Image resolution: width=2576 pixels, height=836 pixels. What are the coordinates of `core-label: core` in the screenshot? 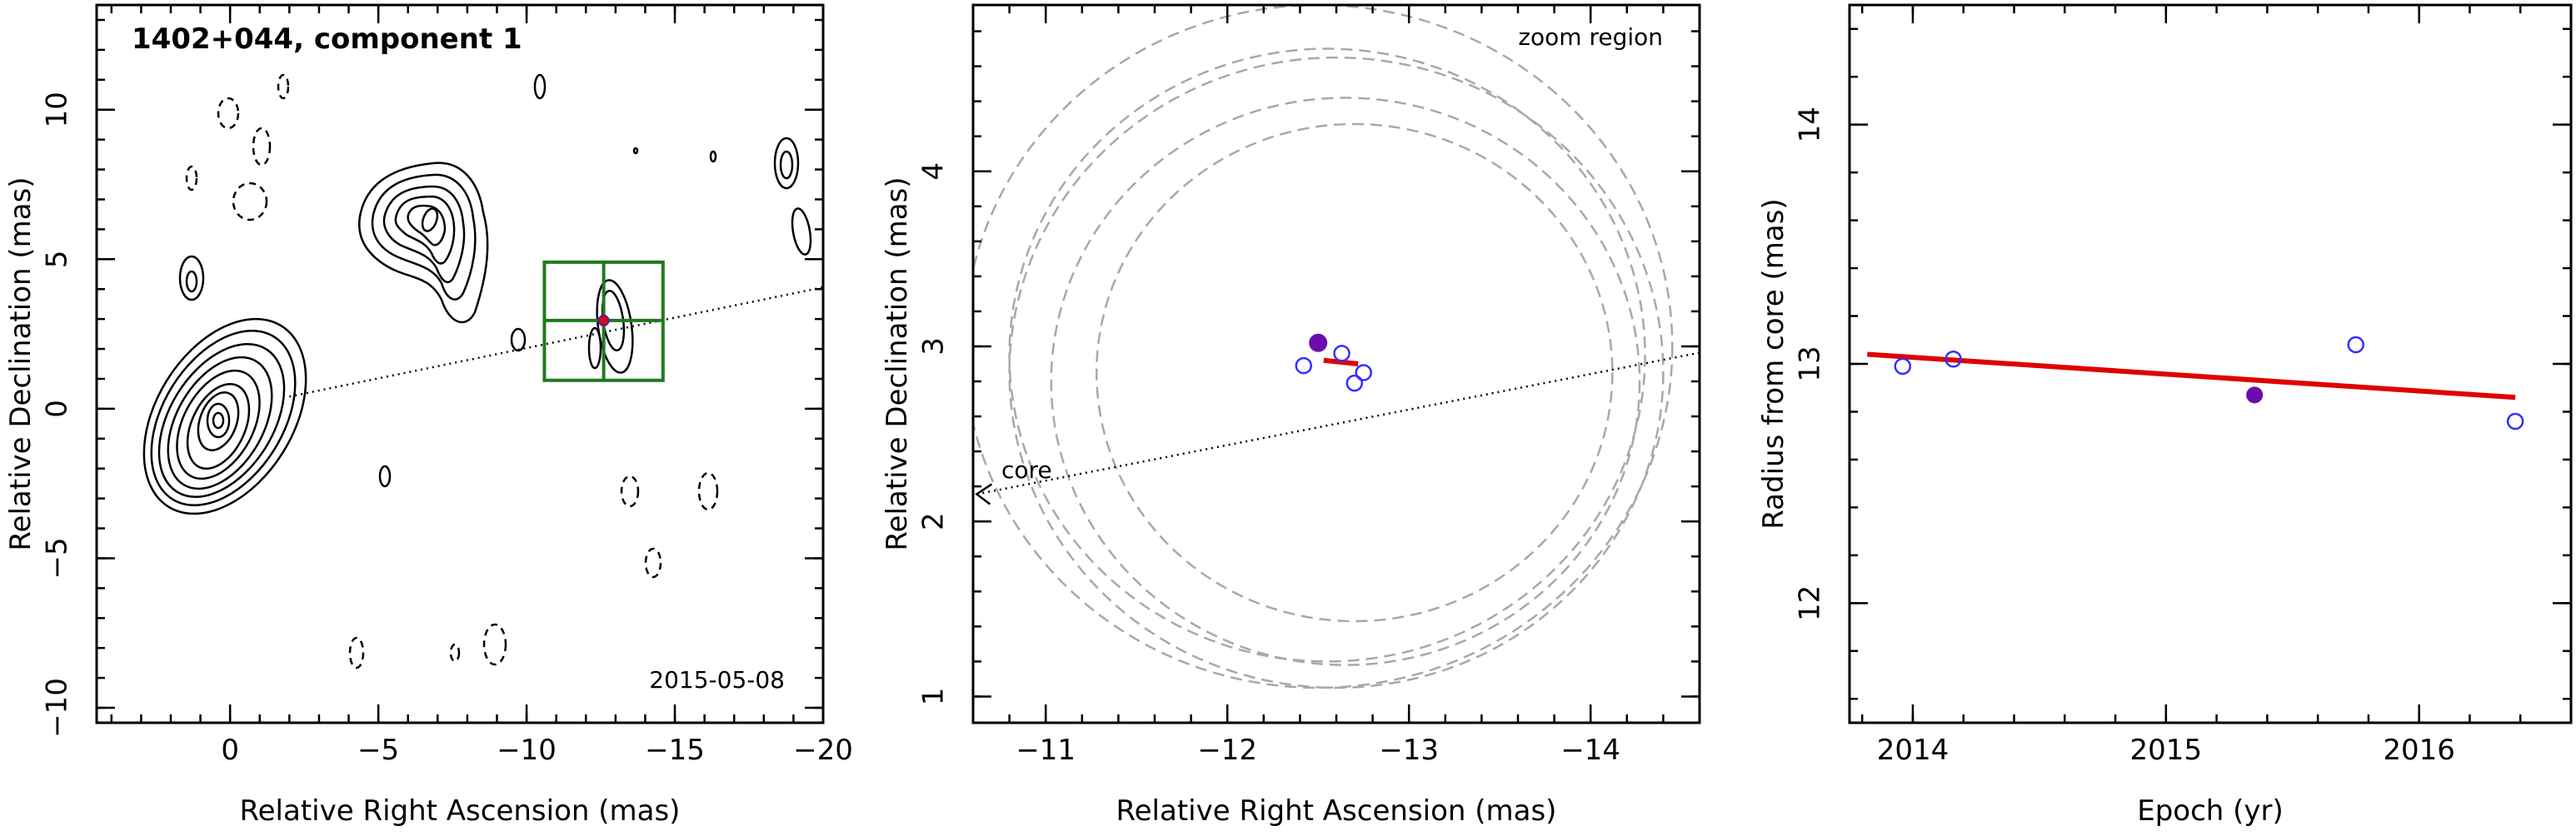 It's located at (1026, 470).